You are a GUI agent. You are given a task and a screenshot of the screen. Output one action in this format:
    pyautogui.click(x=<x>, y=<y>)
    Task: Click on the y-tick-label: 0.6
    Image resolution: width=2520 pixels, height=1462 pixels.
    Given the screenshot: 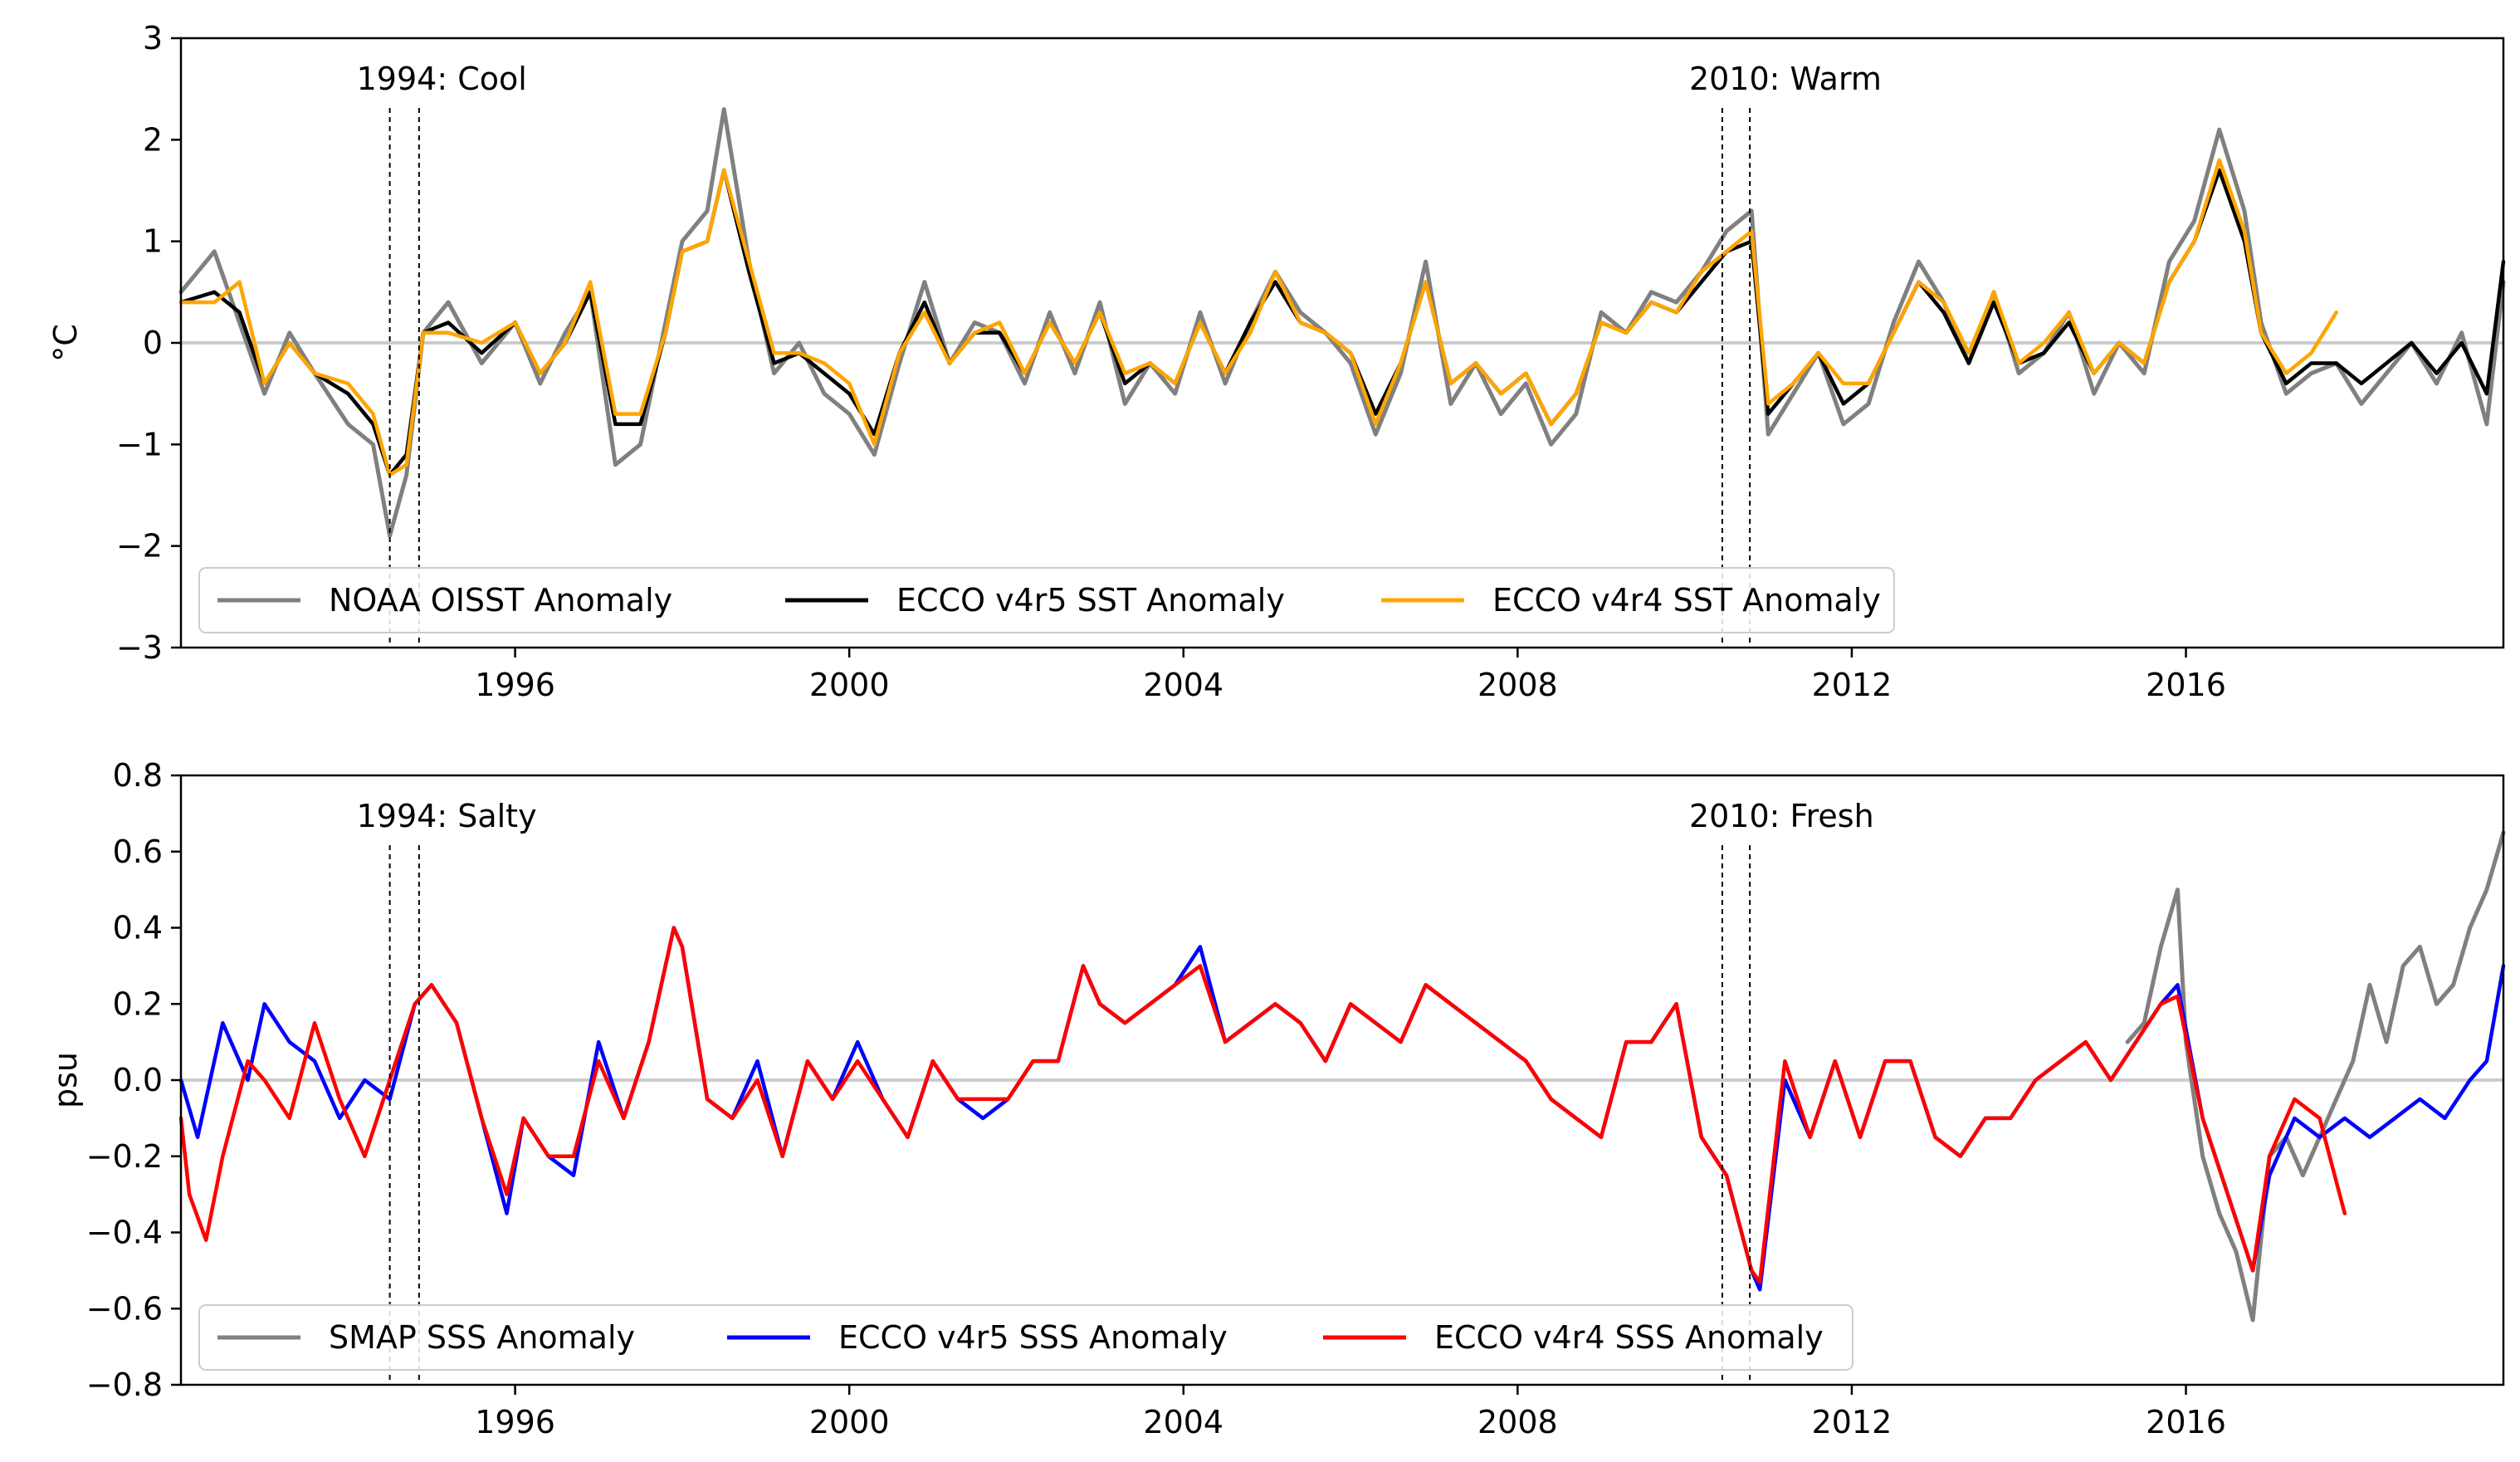 What is the action you would take?
    pyautogui.click(x=138, y=852)
    